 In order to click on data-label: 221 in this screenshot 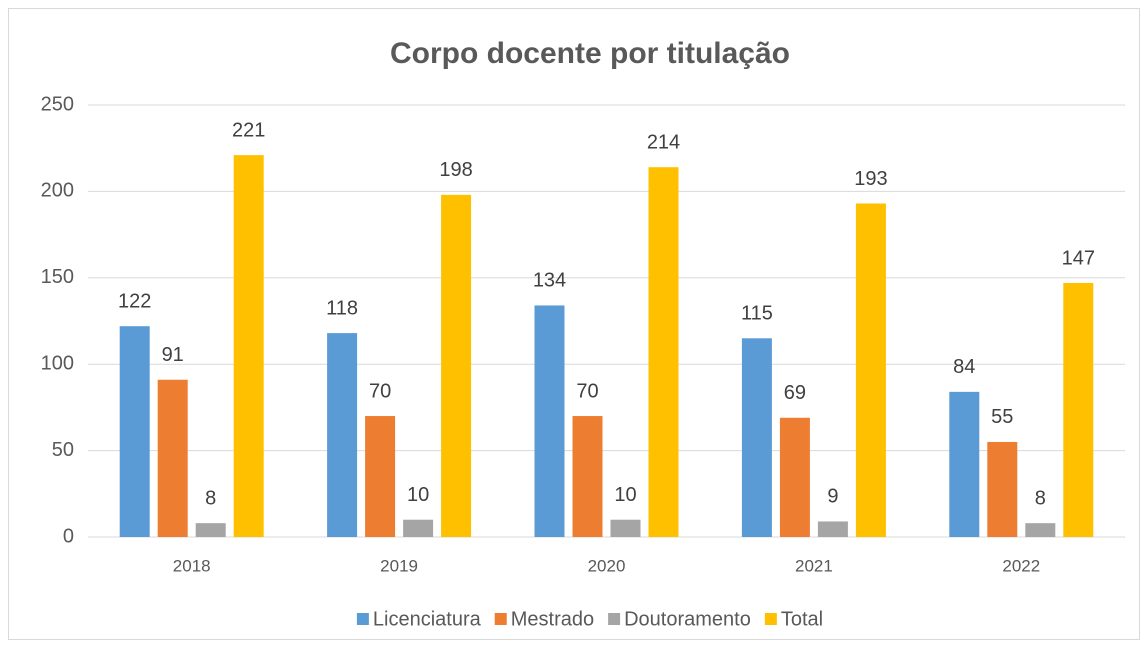, I will do `click(248, 130)`.